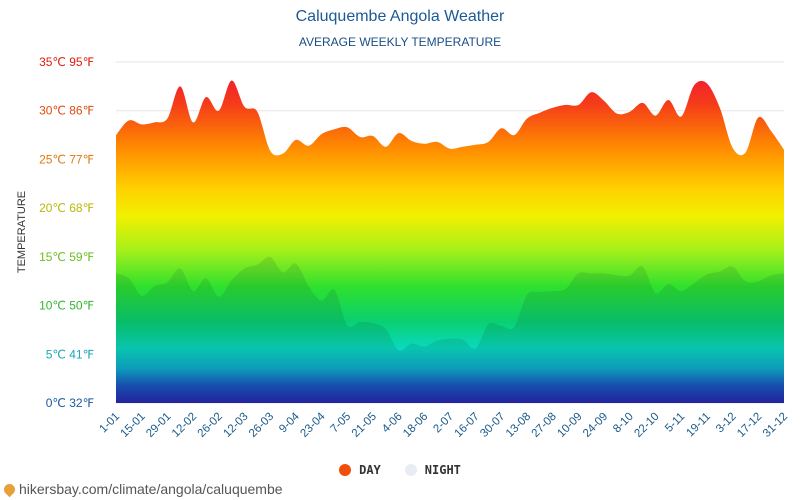 This screenshot has height=500, width=800. What do you see at coordinates (66, 159) in the screenshot?
I see `y-tick-label: 25℃ 77℉` at bounding box center [66, 159].